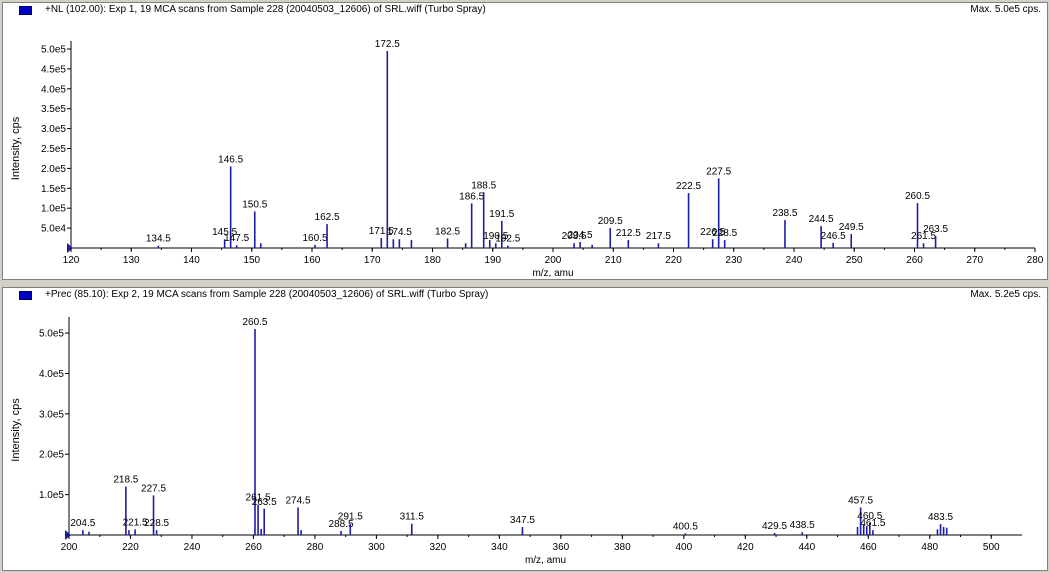  I want to click on peak-label: 222.5, so click(688, 186).